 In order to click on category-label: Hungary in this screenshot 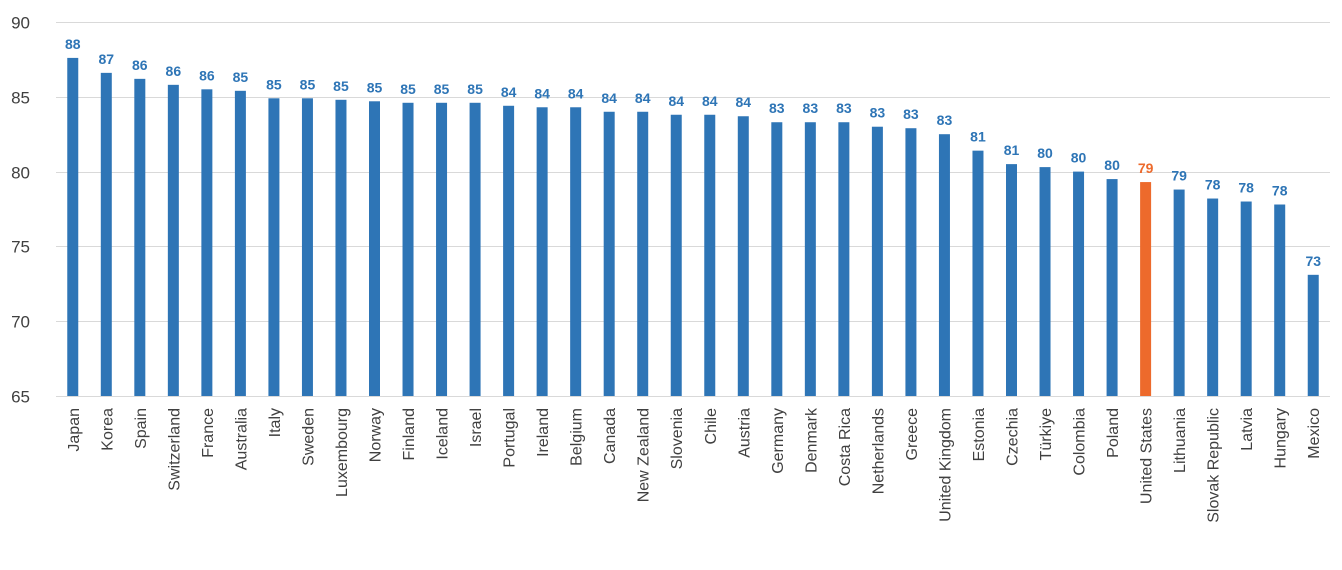, I will do `click(1281, 438)`.